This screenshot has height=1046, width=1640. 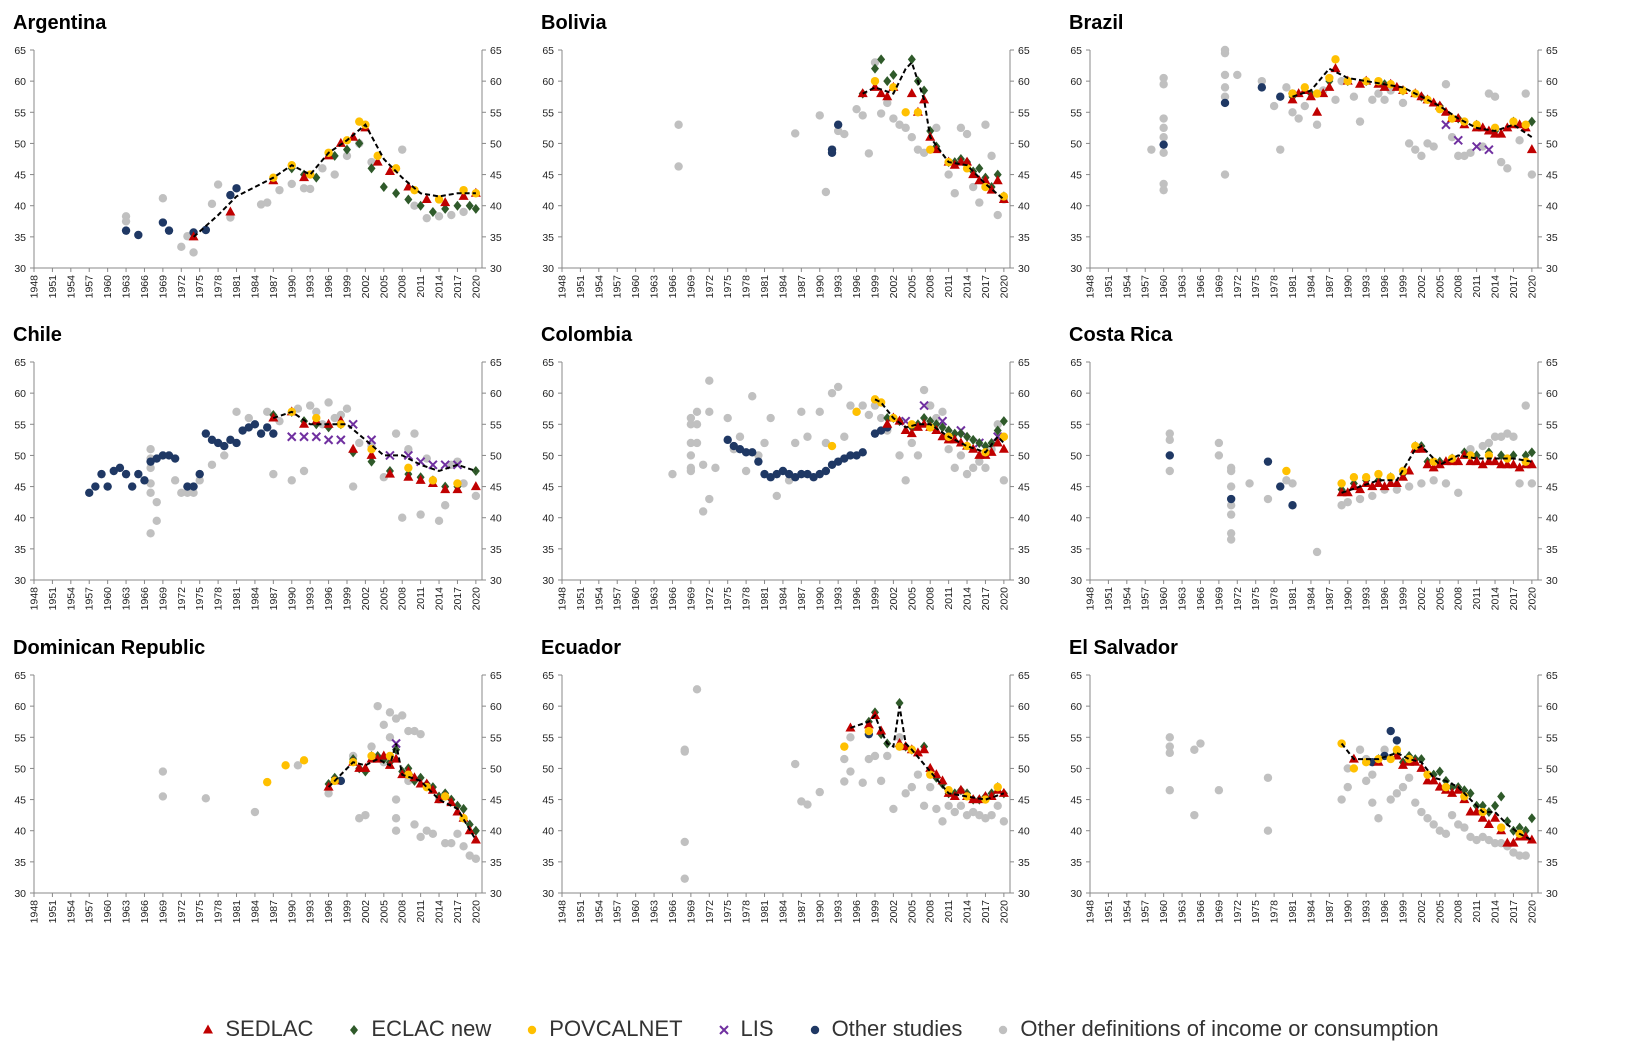 What do you see at coordinates (1201, 599) in the screenshot?
I see `x-tick-label: 1966` at bounding box center [1201, 599].